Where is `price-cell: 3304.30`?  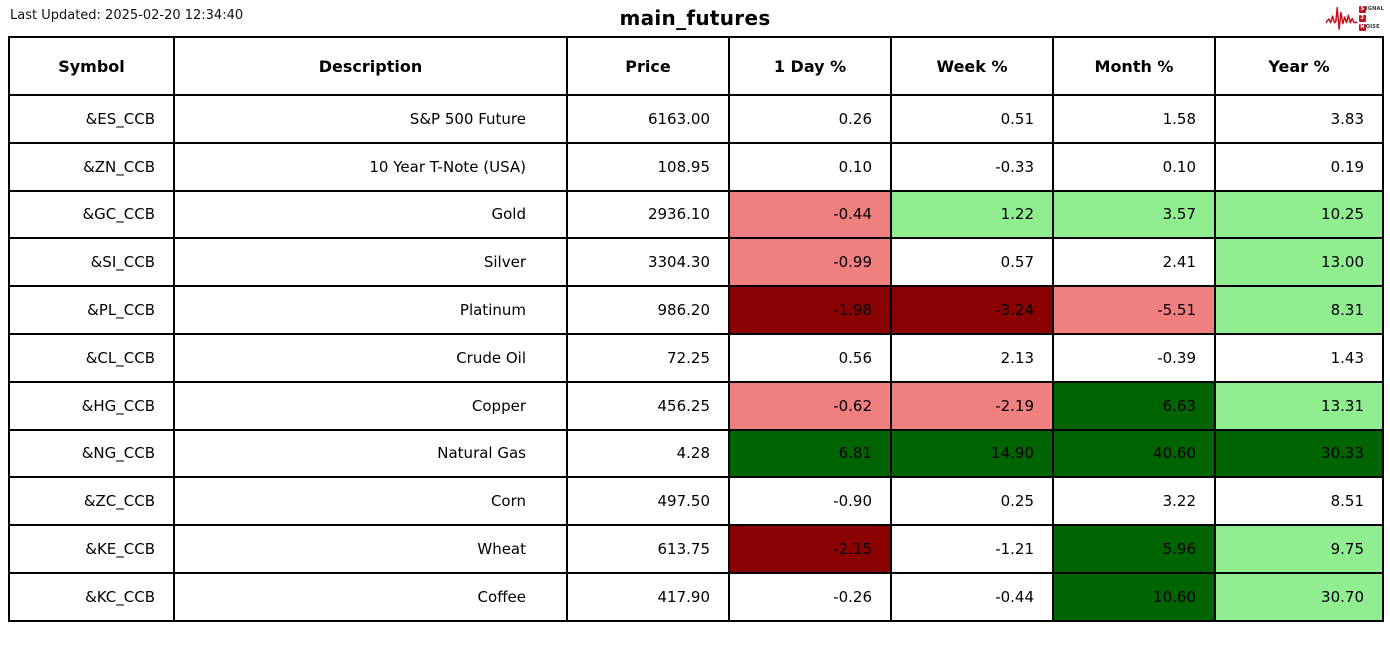
price-cell: 3304.30 is located at coordinates (648, 262).